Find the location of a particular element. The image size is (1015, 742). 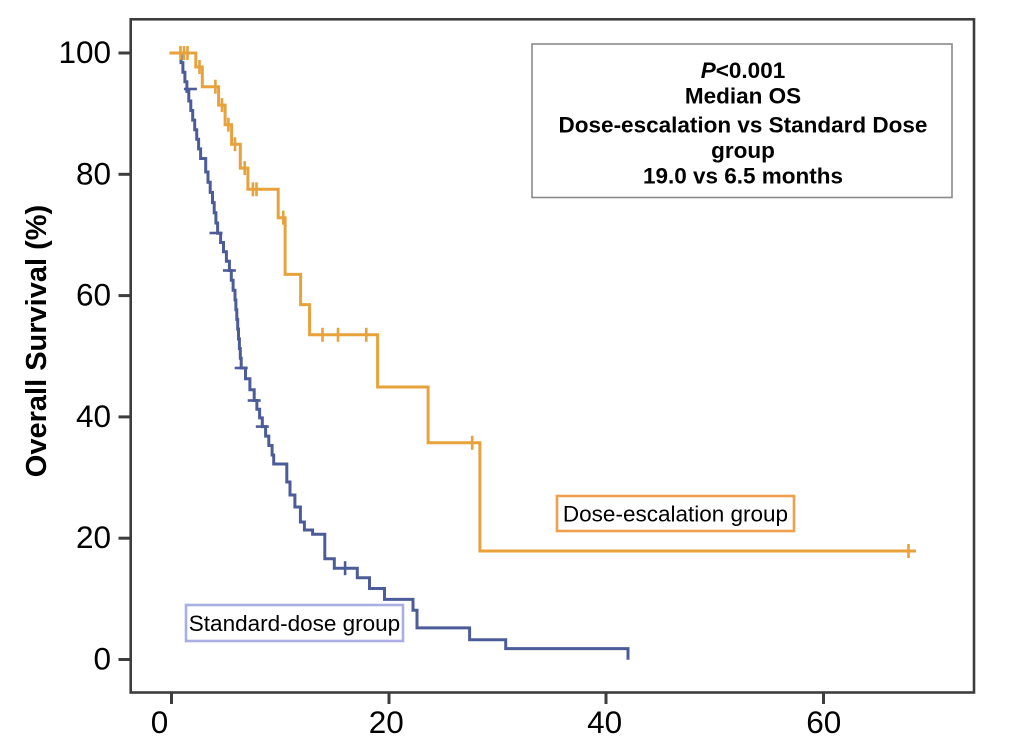

svg-text: P<0.001 is located at coordinates (743, 70).